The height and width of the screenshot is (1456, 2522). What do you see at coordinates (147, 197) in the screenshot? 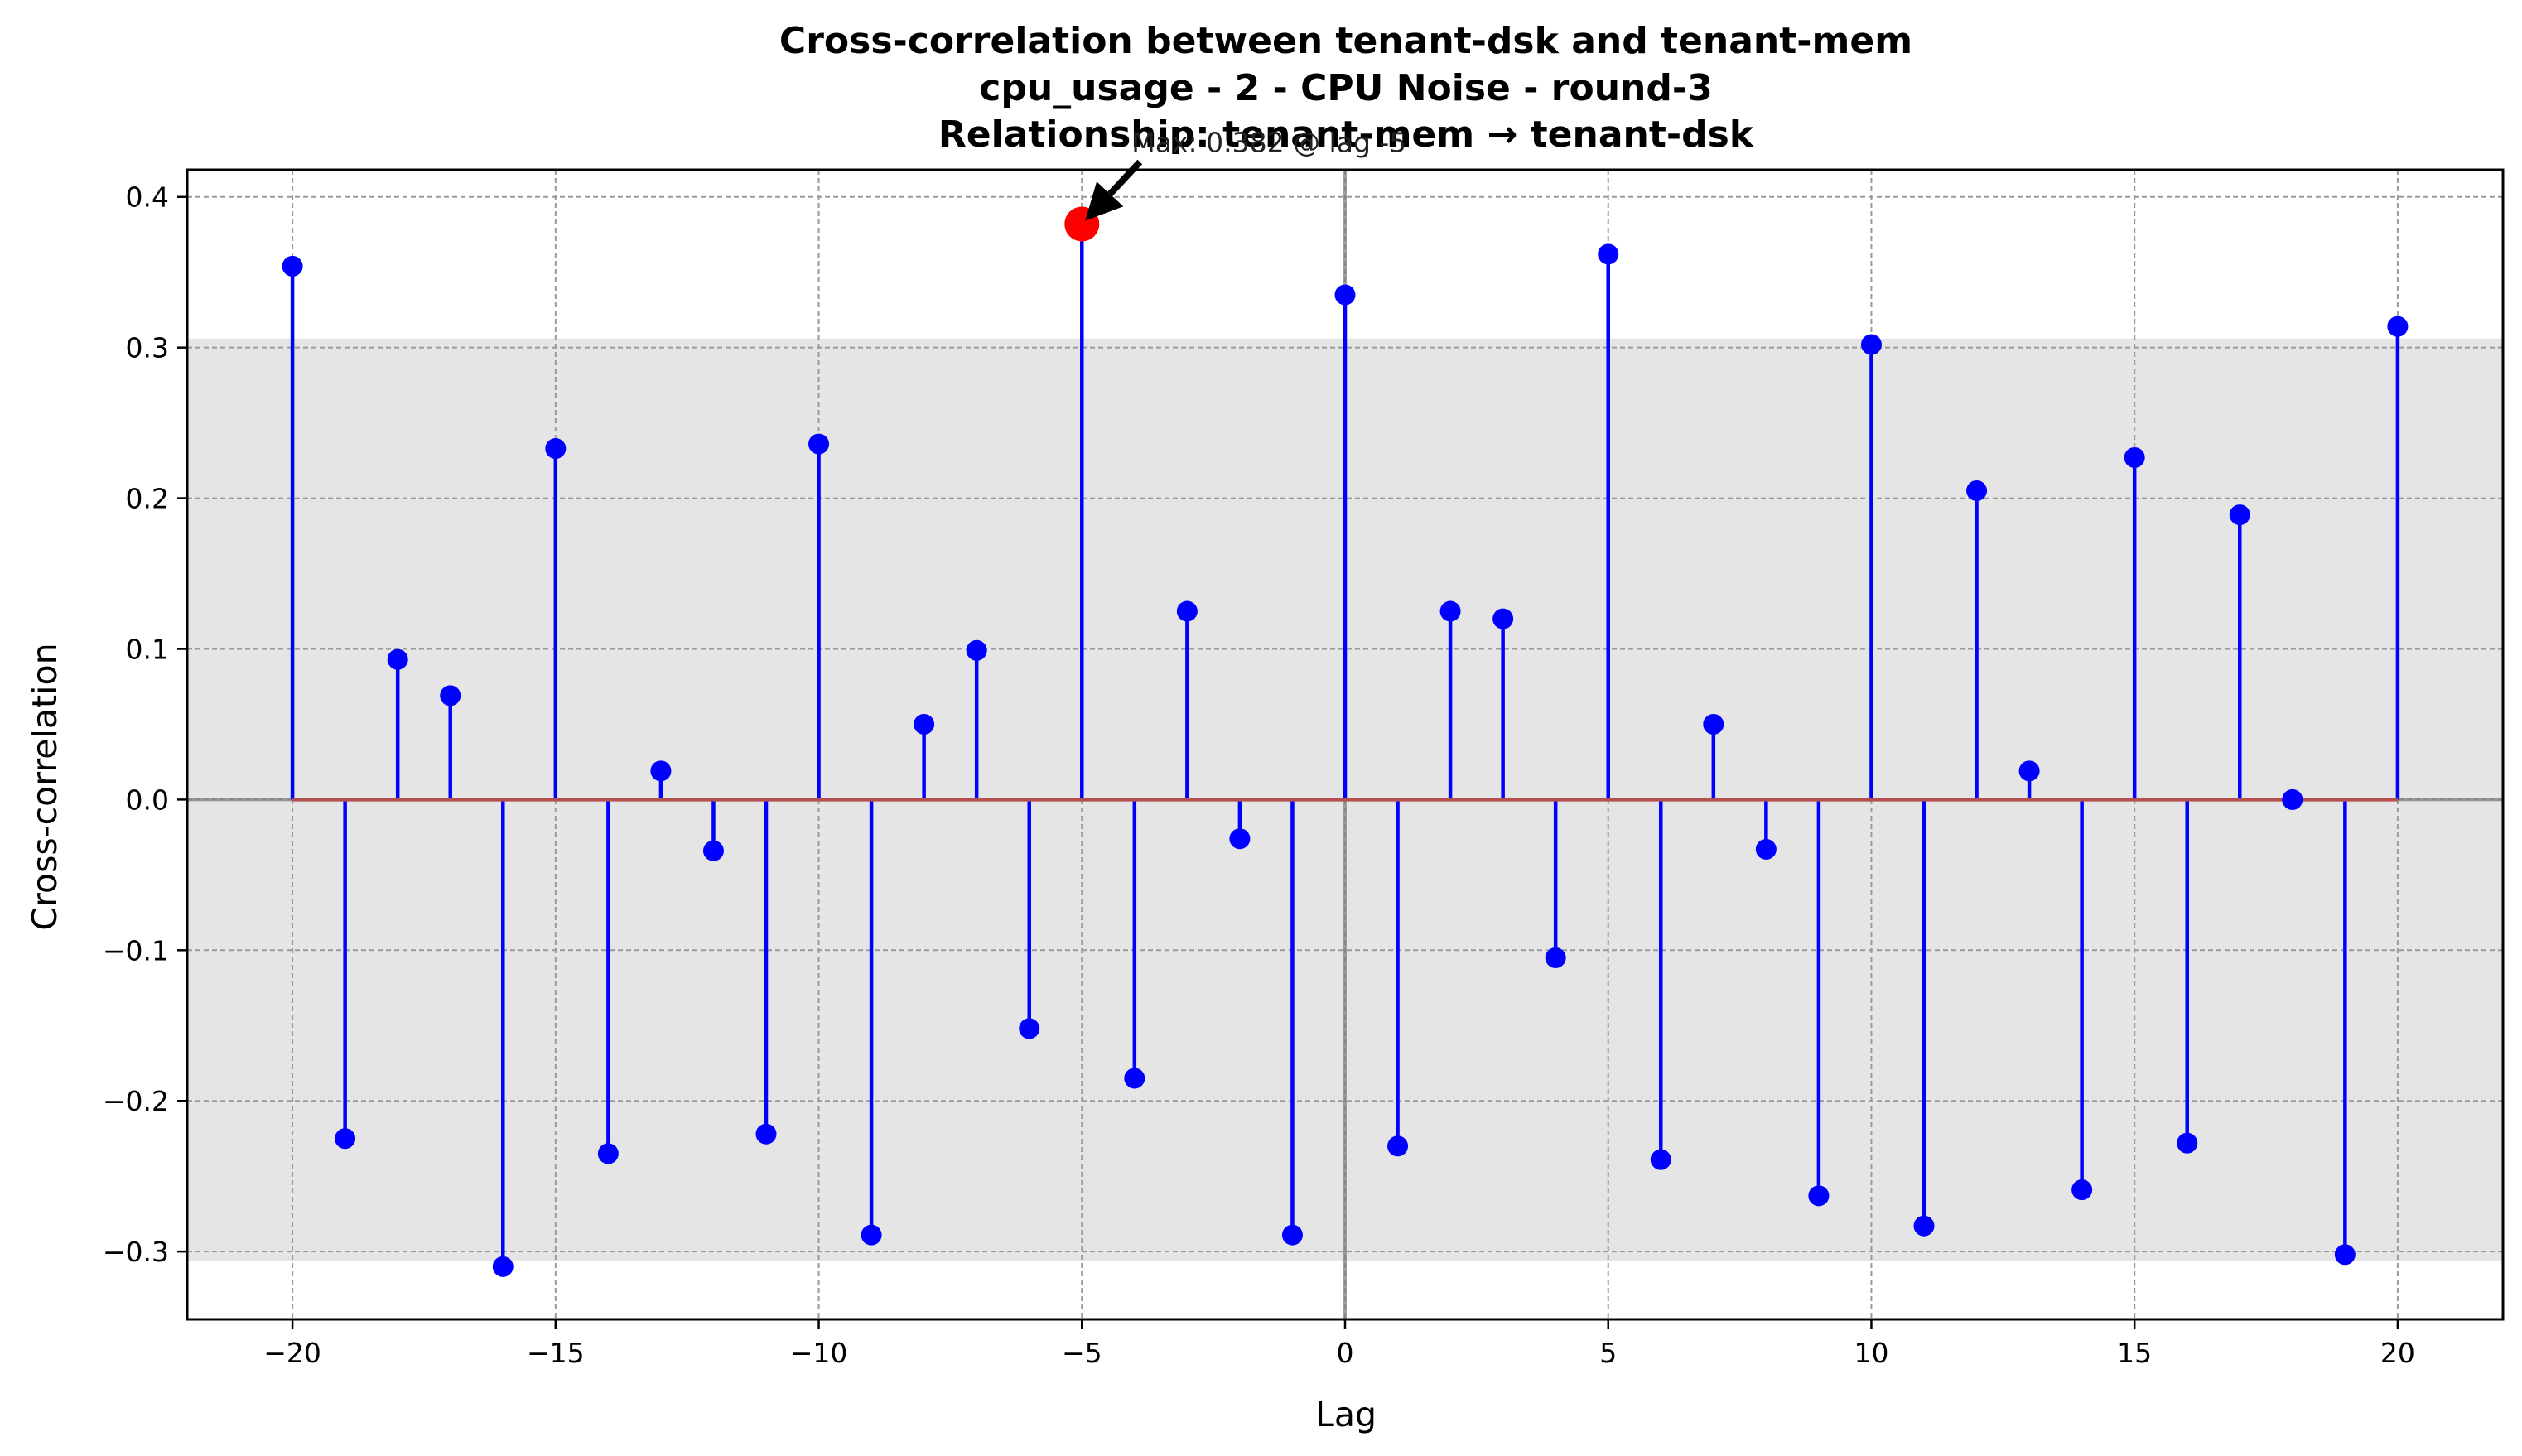
I see `y-tick-label: 0.4` at bounding box center [147, 197].